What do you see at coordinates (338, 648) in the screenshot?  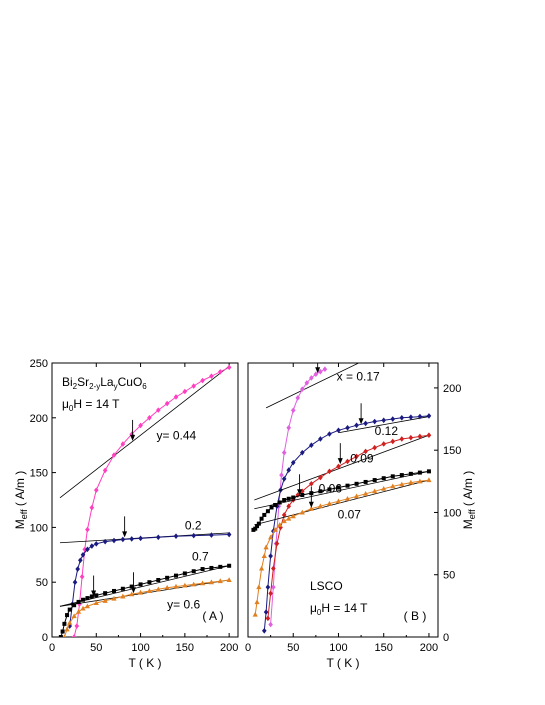 I see `x-tick-label: 100` at bounding box center [338, 648].